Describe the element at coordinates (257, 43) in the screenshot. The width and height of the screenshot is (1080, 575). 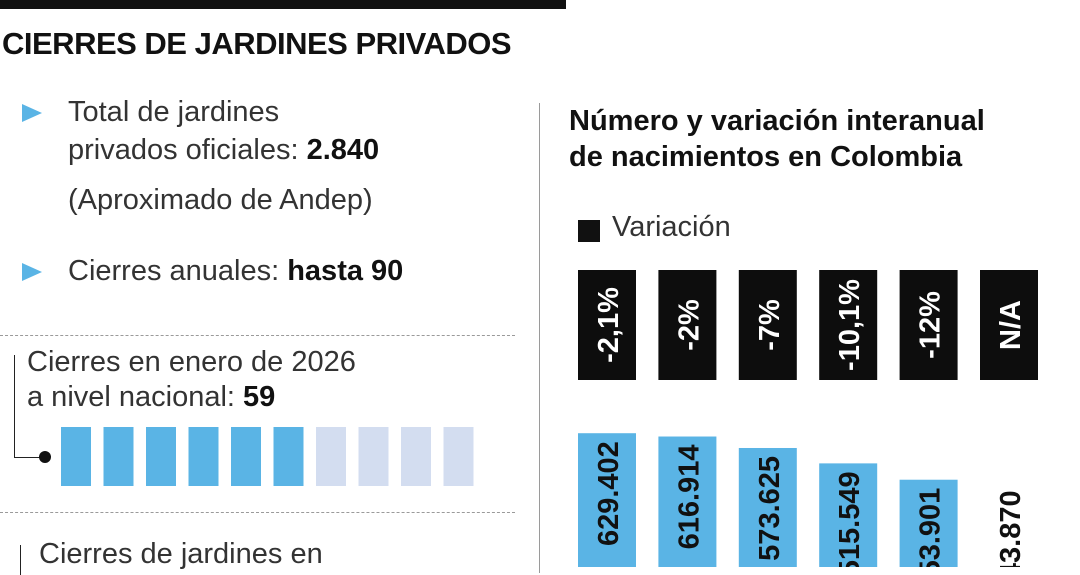
I see `headline: CIERRES DE JARDINES PRIVADOS` at that location.